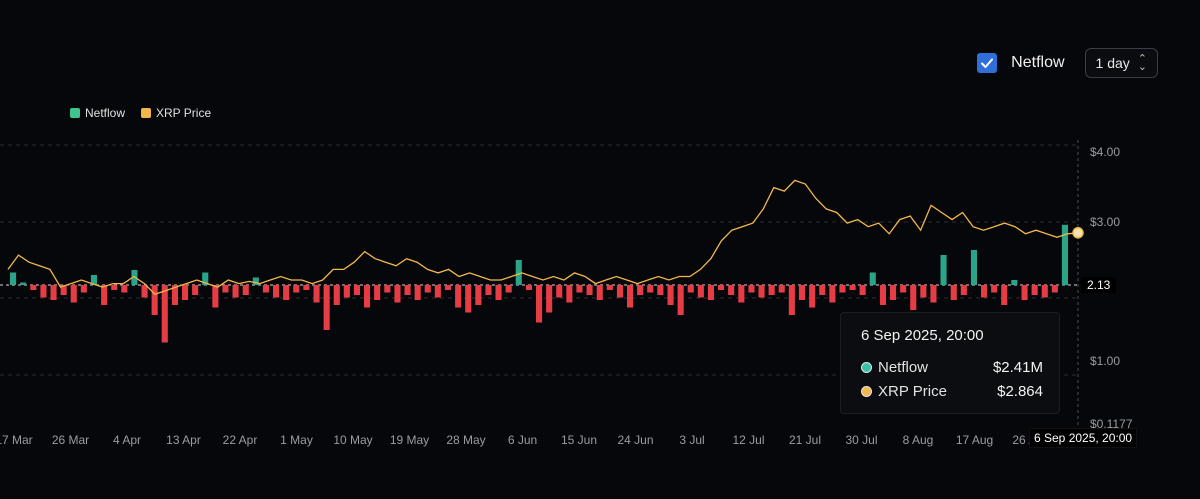  What do you see at coordinates (866, 391) in the screenshot?
I see `tooltip-dot-xrp-price` at bounding box center [866, 391].